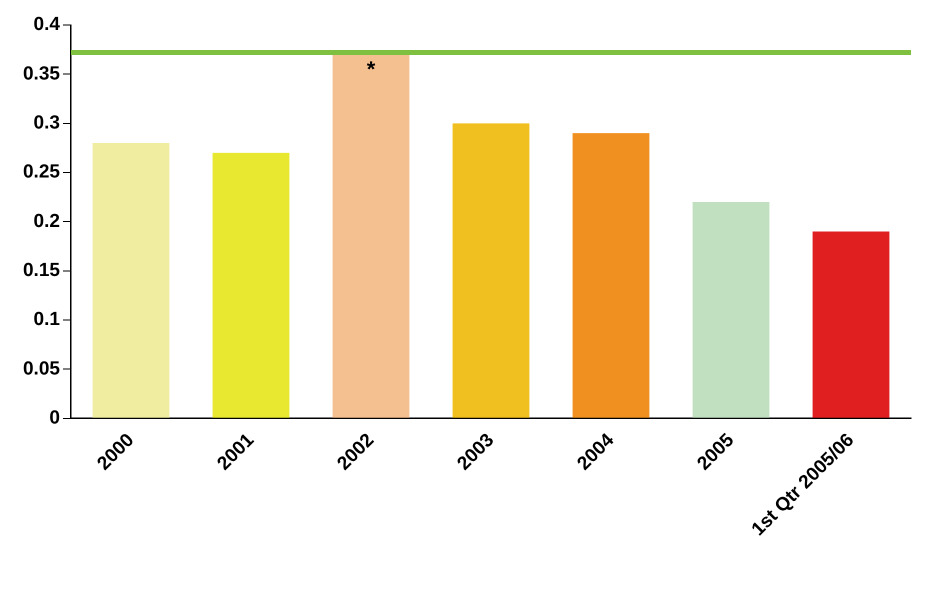 Image resolution: width=933 pixels, height=594 pixels. I want to click on y-tick-label: 0.2, so click(47, 221).